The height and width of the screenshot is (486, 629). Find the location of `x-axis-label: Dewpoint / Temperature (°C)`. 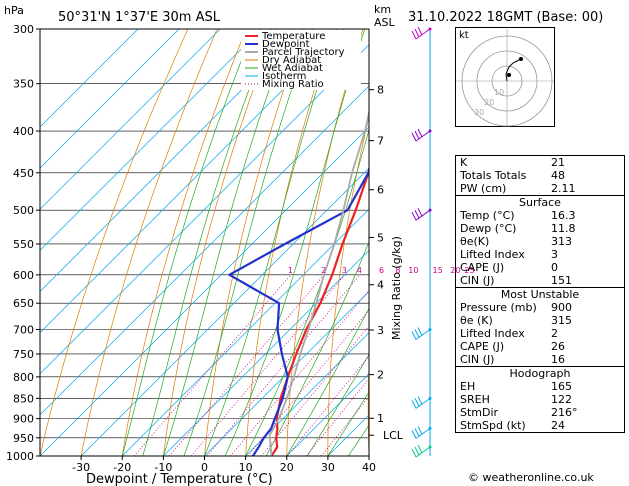

x-axis-label: Dewpoint / Temperature (°C) is located at coordinates (179, 479).